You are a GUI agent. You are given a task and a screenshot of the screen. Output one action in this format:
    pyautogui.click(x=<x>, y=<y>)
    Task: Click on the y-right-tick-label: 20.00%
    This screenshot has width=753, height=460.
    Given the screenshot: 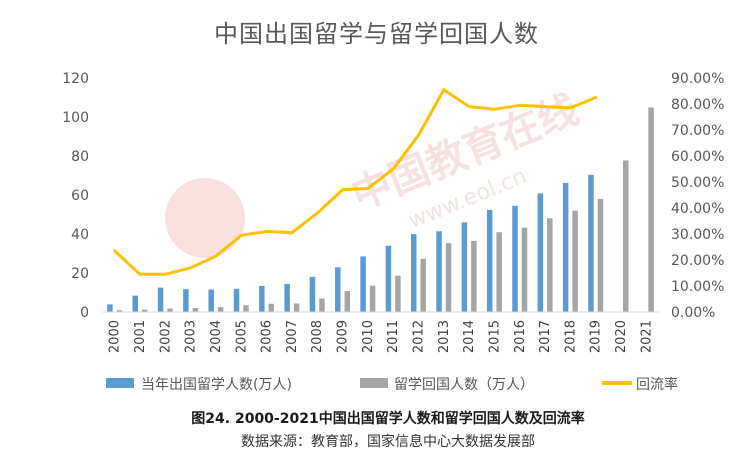 What is the action you would take?
    pyautogui.click(x=697, y=261)
    